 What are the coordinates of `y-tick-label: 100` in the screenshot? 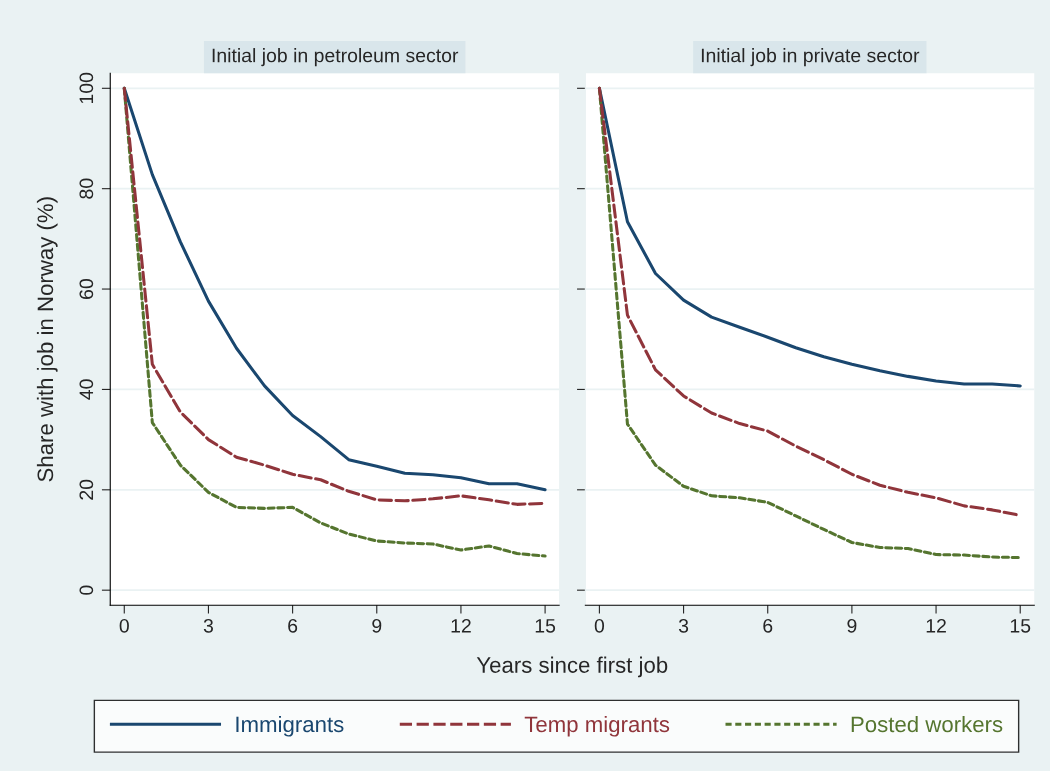 It's located at (86, 88).